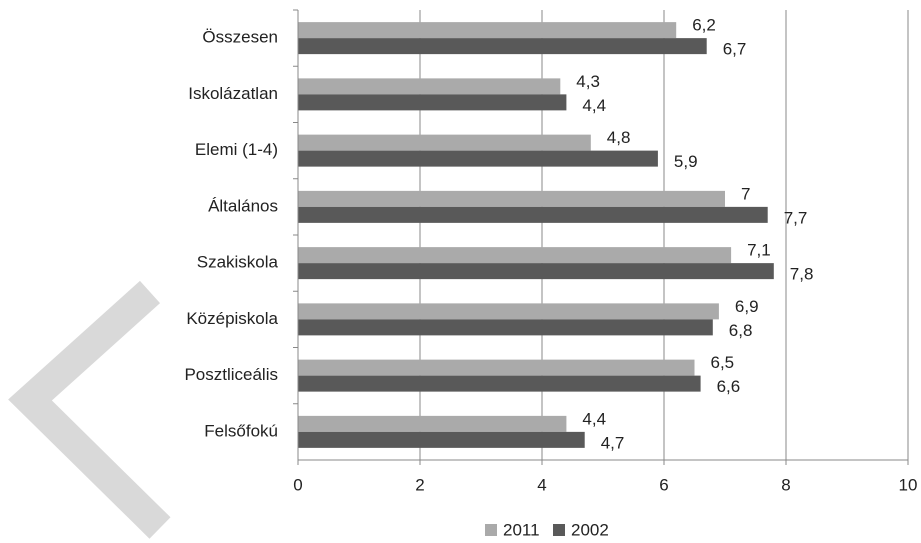 The width and height of the screenshot is (921, 543). What do you see at coordinates (233, 93) in the screenshot?
I see `y-tick-label: Iskolázatlan` at bounding box center [233, 93].